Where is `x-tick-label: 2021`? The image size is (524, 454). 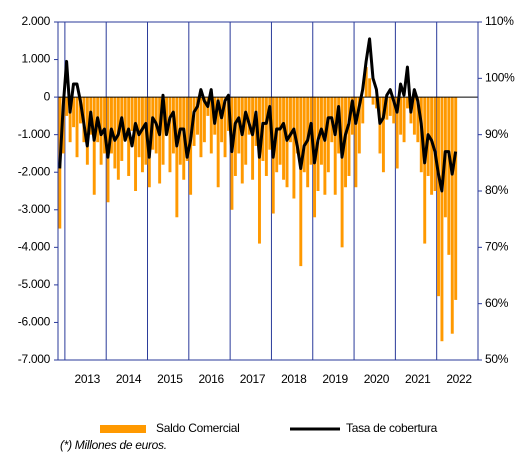
x-tick-label: 2021 is located at coordinates (418, 379).